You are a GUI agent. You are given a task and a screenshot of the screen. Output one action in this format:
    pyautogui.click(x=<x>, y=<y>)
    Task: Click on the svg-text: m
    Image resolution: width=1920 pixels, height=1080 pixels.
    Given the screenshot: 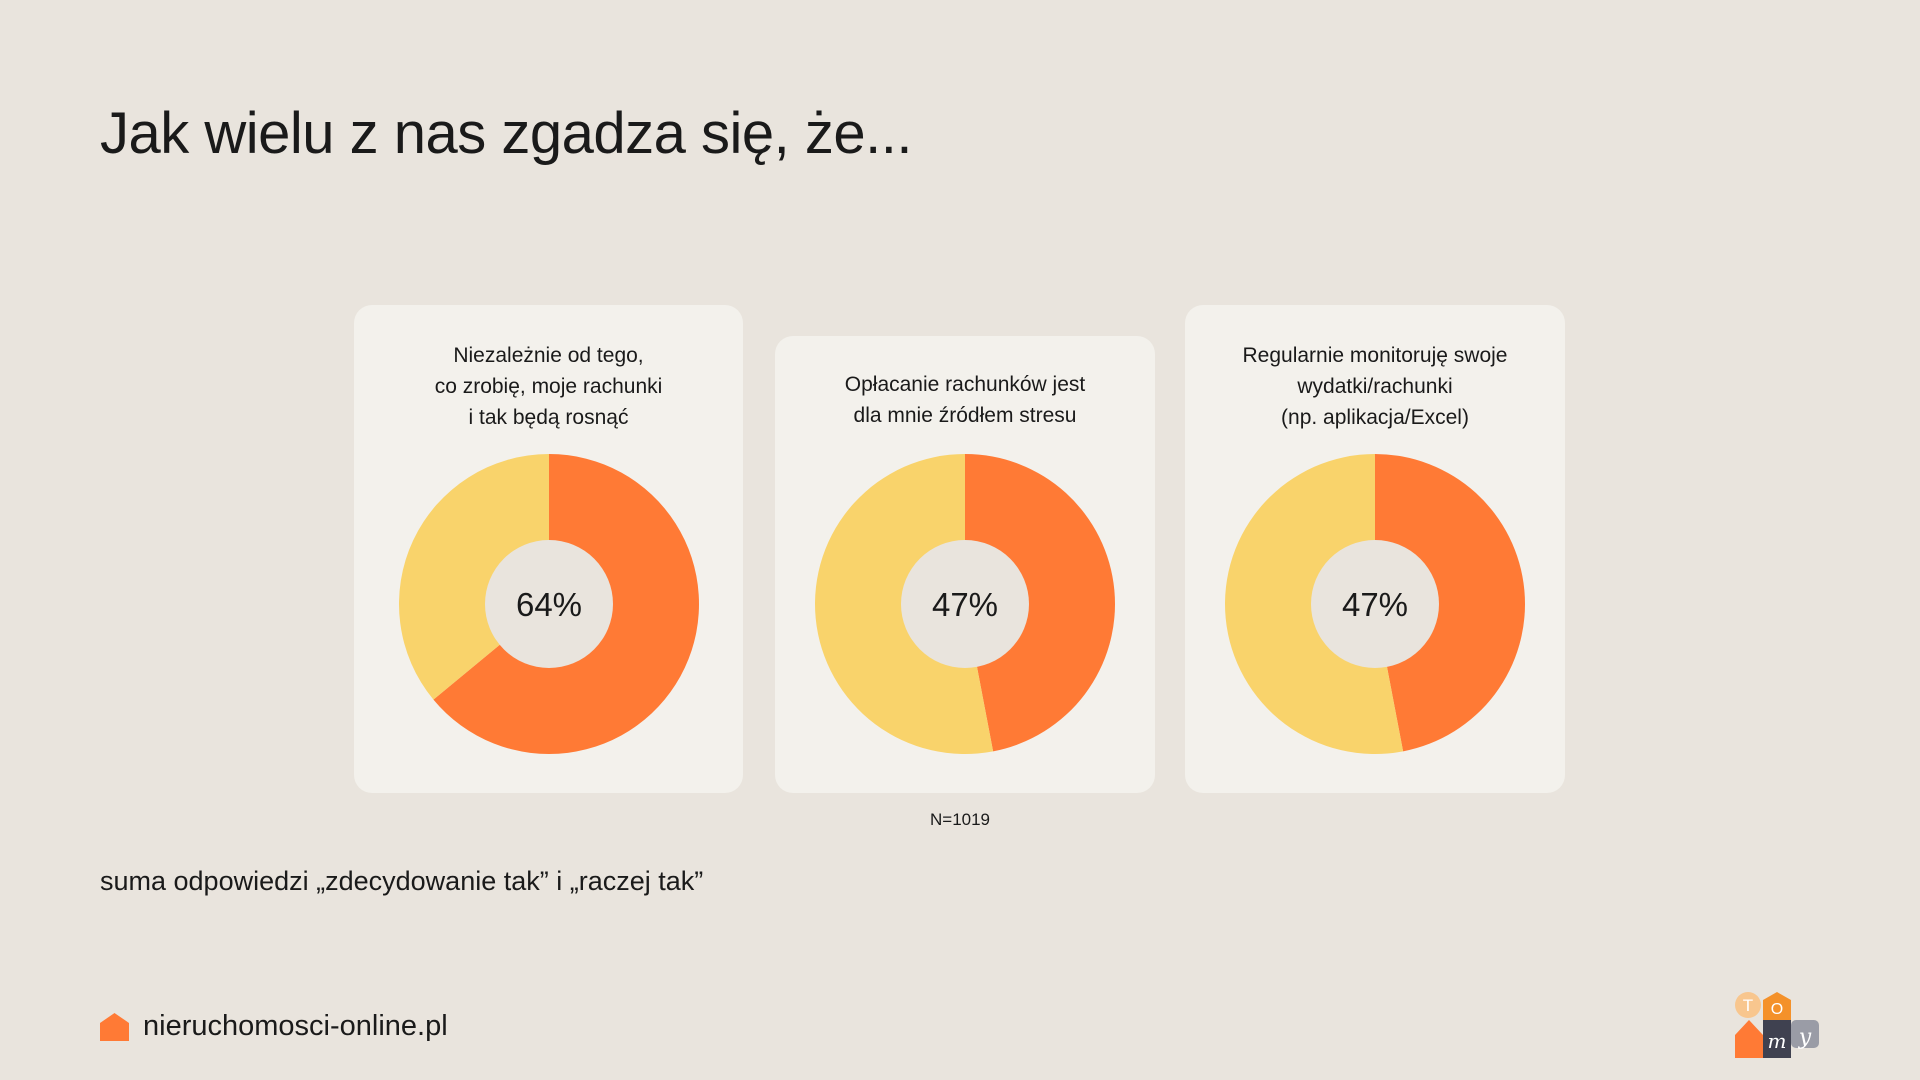 What is the action you would take?
    pyautogui.click(x=1777, y=1041)
    